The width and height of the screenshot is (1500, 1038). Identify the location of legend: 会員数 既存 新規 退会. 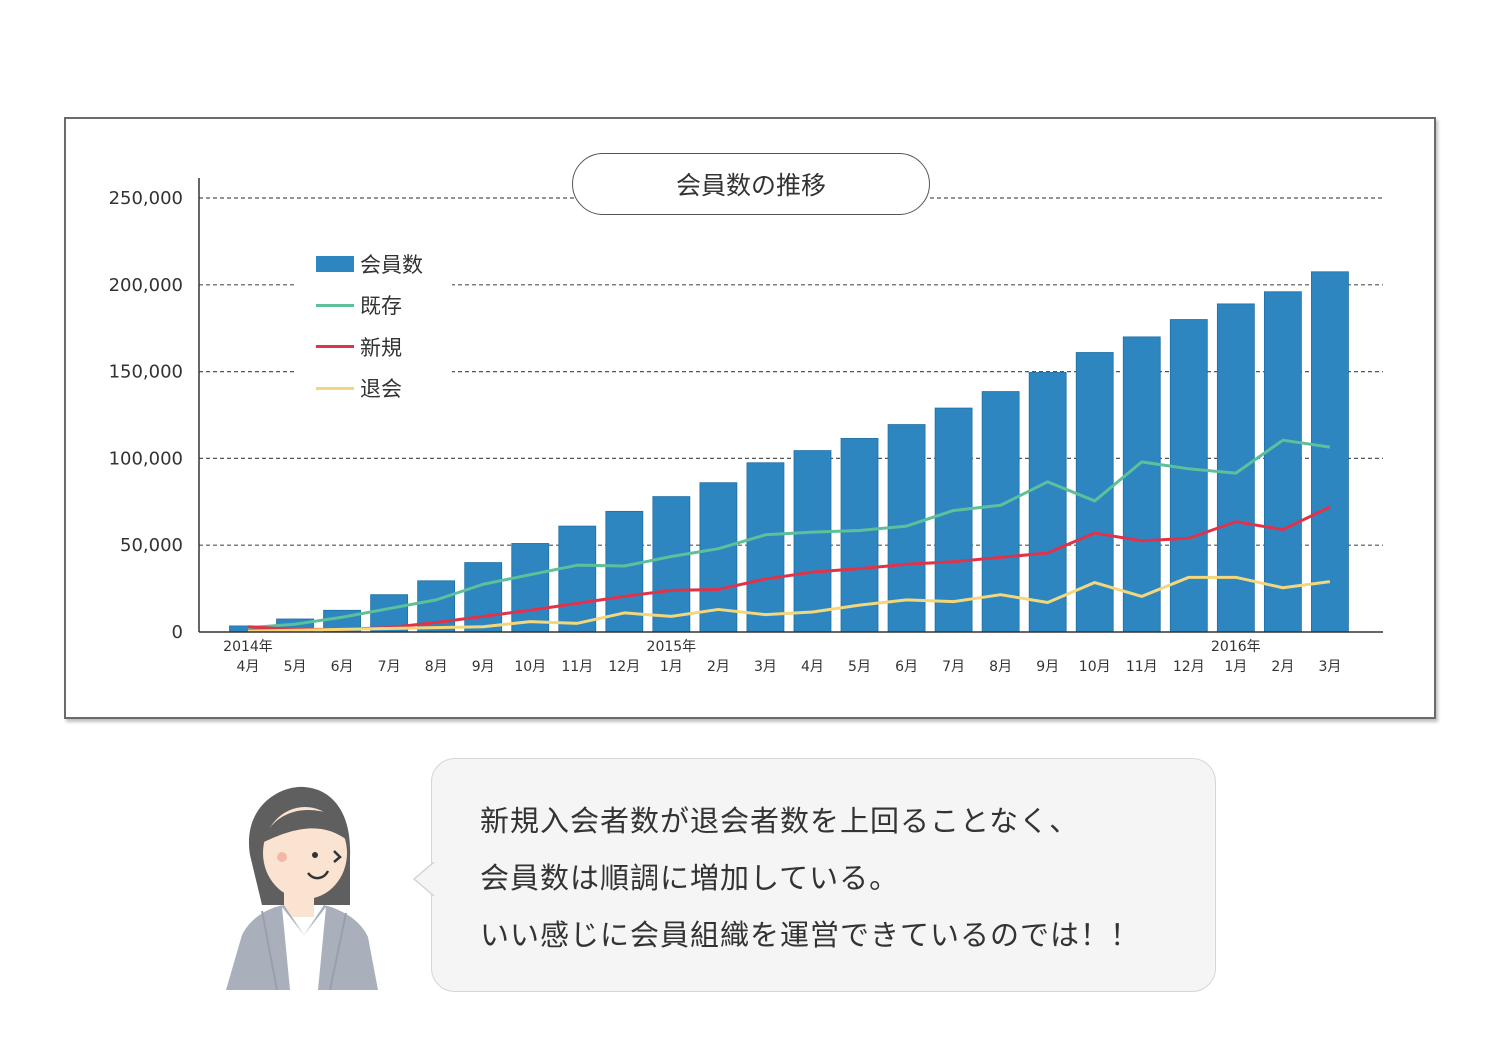
(369, 326).